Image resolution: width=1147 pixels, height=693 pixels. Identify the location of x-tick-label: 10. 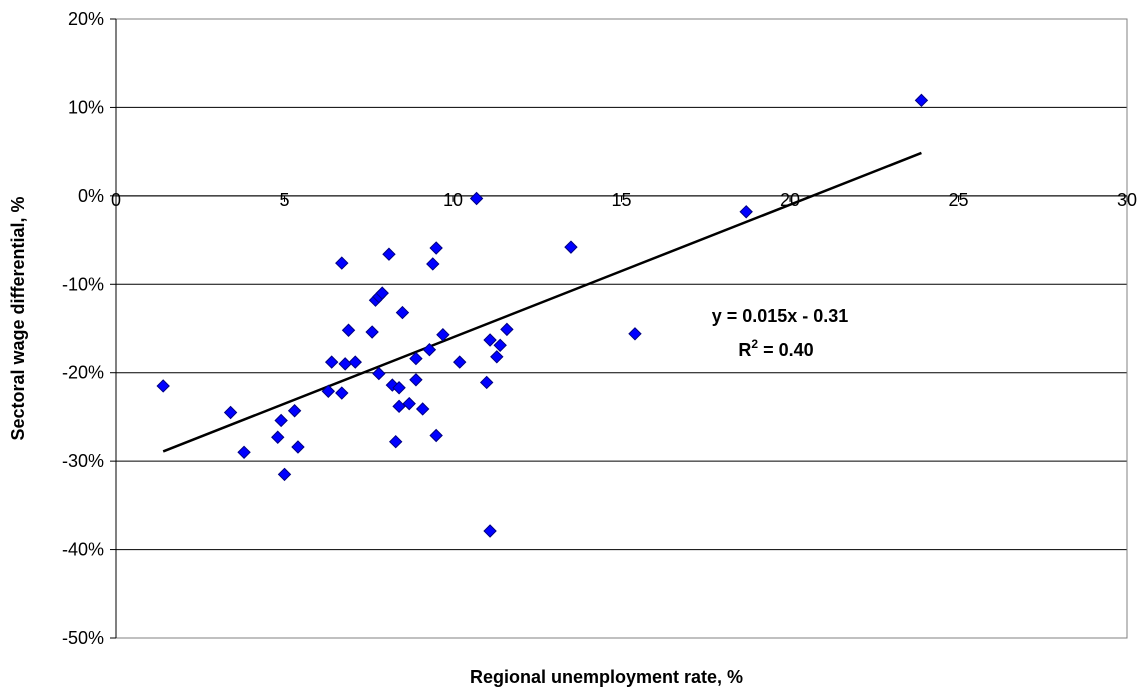
(453, 200).